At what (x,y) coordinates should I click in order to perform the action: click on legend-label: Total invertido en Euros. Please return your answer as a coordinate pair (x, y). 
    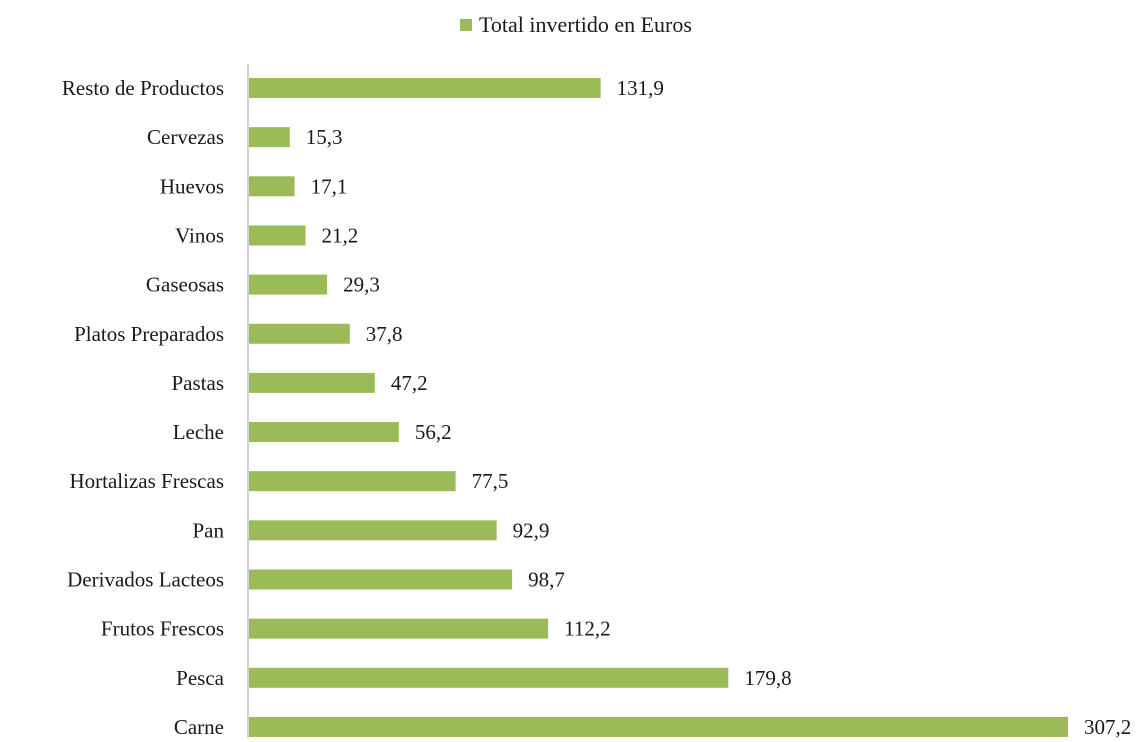
    Looking at the image, I should click on (585, 24).